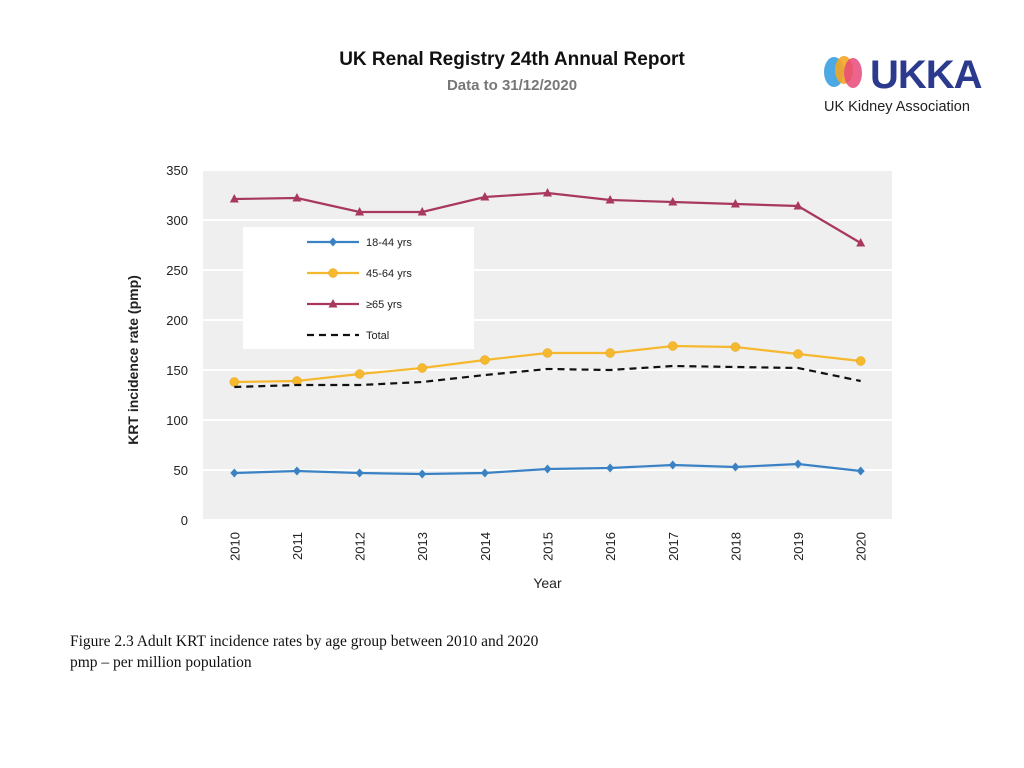 The height and width of the screenshot is (768, 1024). I want to click on x-tick-label: 2012, so click(360, 546).